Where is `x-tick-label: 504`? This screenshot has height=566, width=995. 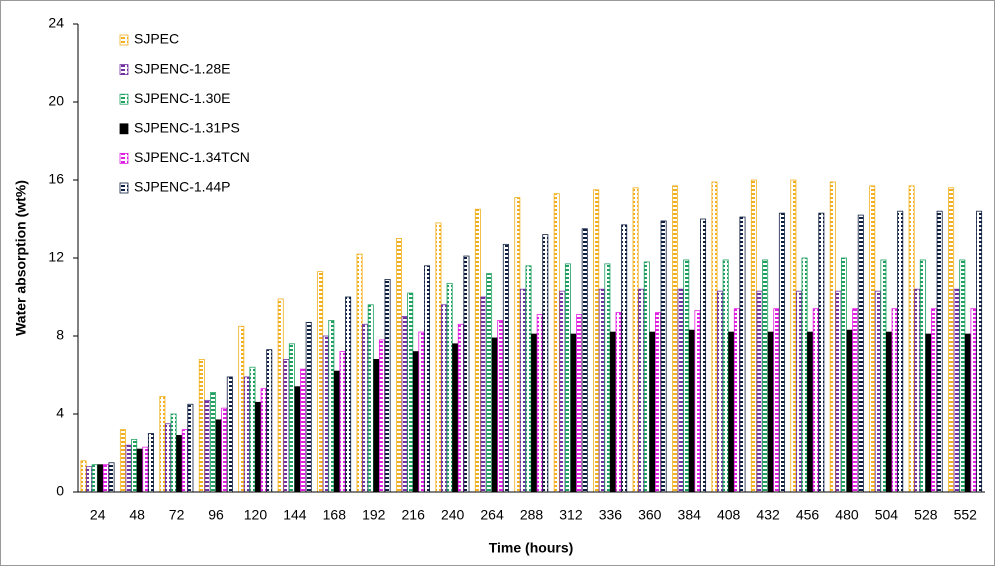 x-tick-label: 504 is located at coordinates (887, 515).